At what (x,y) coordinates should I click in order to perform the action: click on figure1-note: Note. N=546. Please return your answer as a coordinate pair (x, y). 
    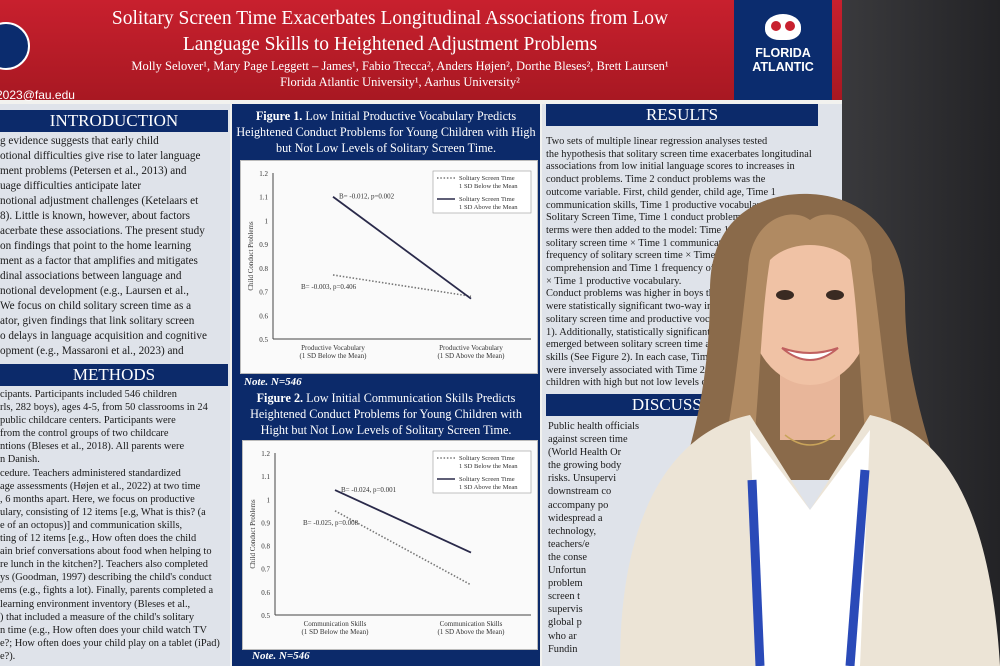
    Looking at the image, I should click on (273, 382).